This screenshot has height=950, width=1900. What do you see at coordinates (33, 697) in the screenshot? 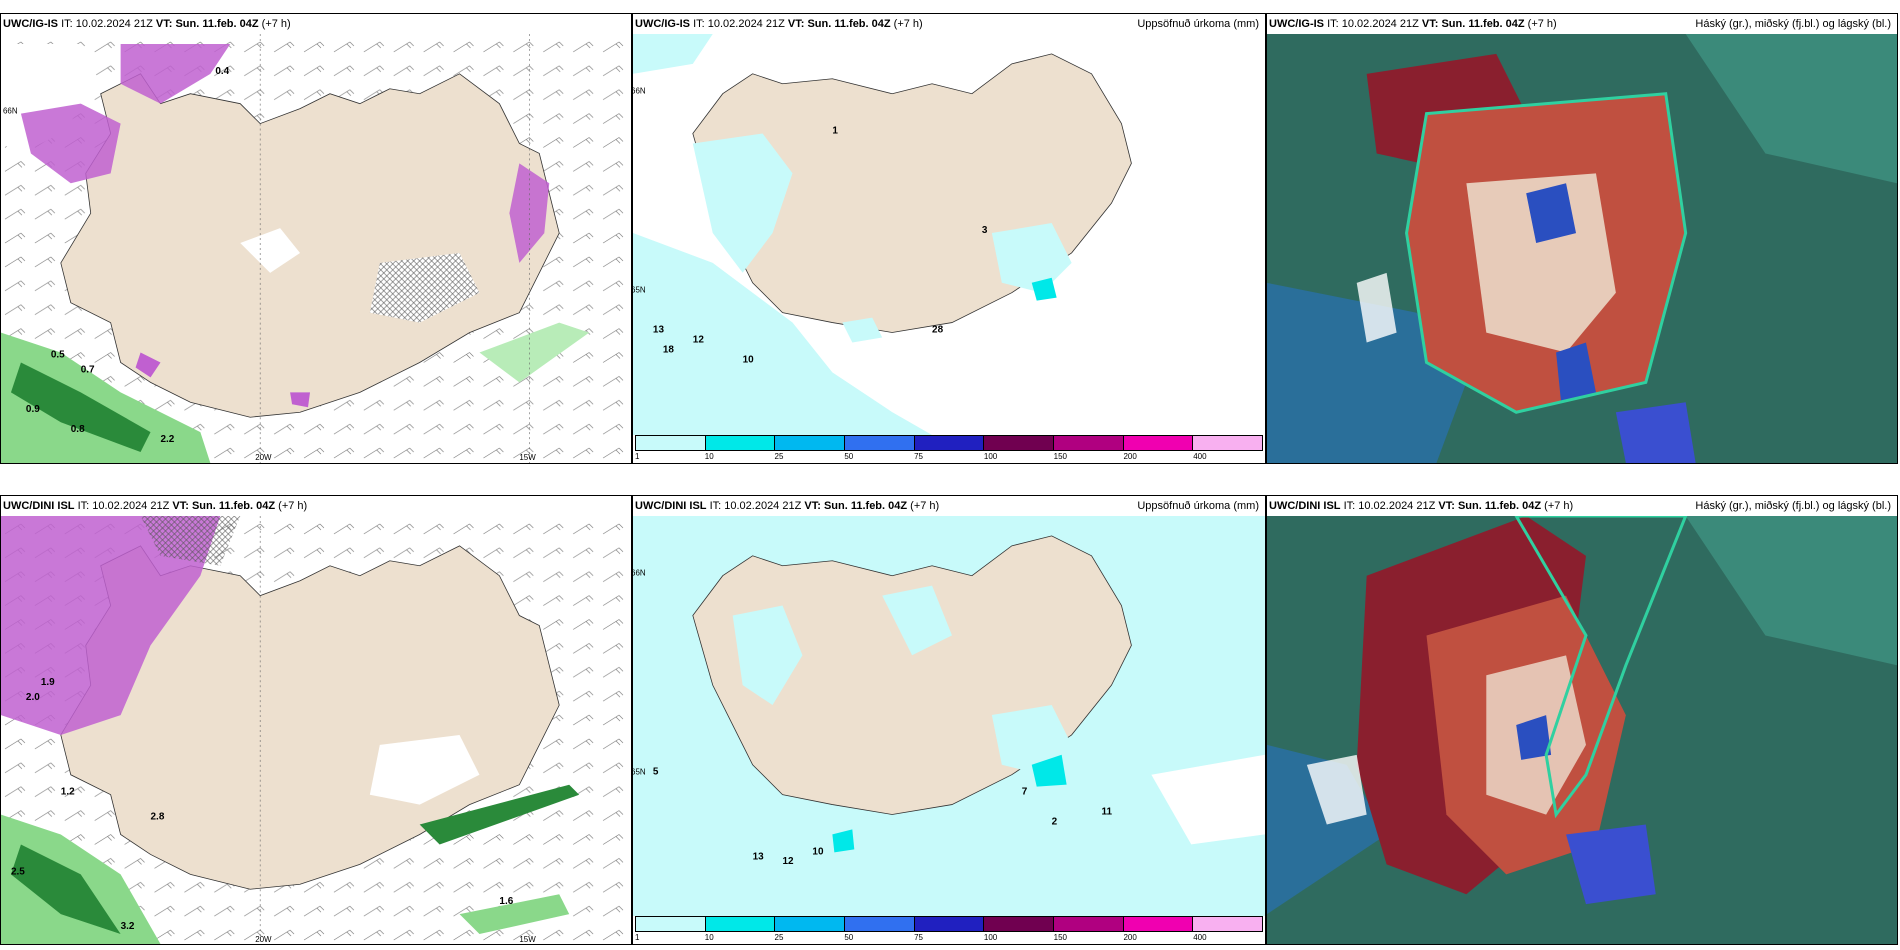
I see `snow-label: 2.0` at bounding box center [33, 697].